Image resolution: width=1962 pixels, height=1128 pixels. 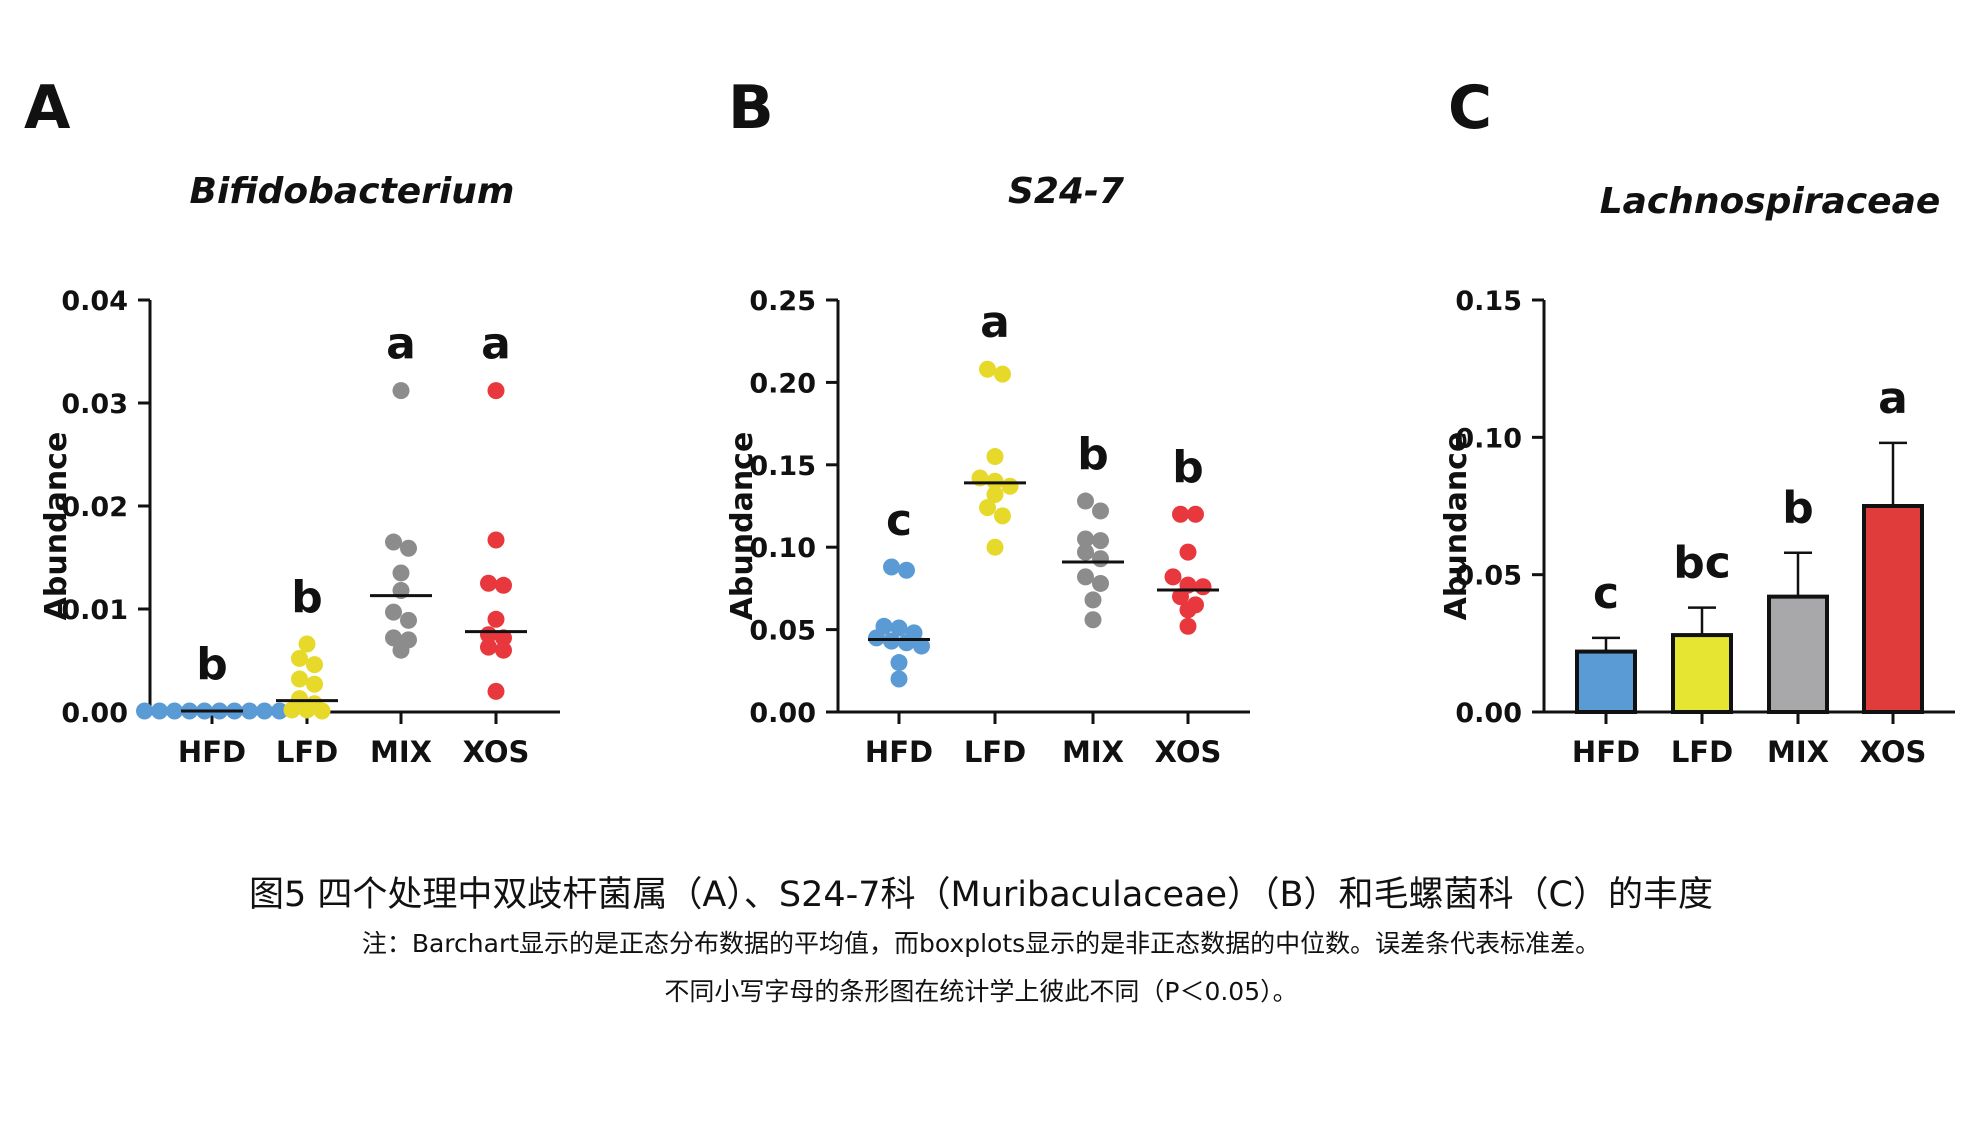 What do you see at coordinates (1470, 108) in the screenshot?
I see `panel-label: C` at bounding box center [1470, 108].